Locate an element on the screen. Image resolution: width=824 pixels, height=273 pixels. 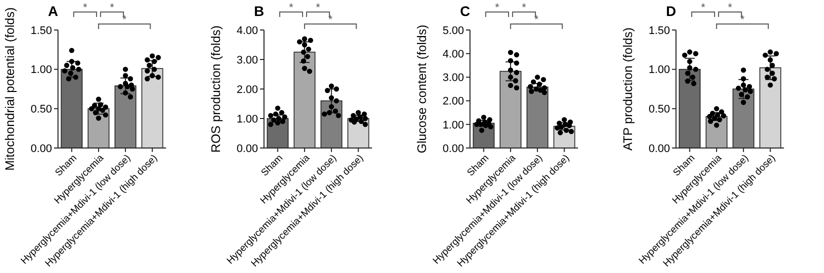
y-axis-title: Mitochondrial potential (folds) is located at coordinates (10, 89).